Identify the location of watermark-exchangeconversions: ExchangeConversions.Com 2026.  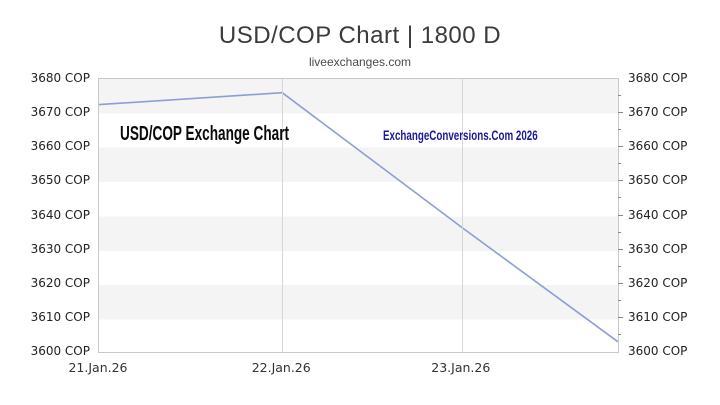
(460, 135).